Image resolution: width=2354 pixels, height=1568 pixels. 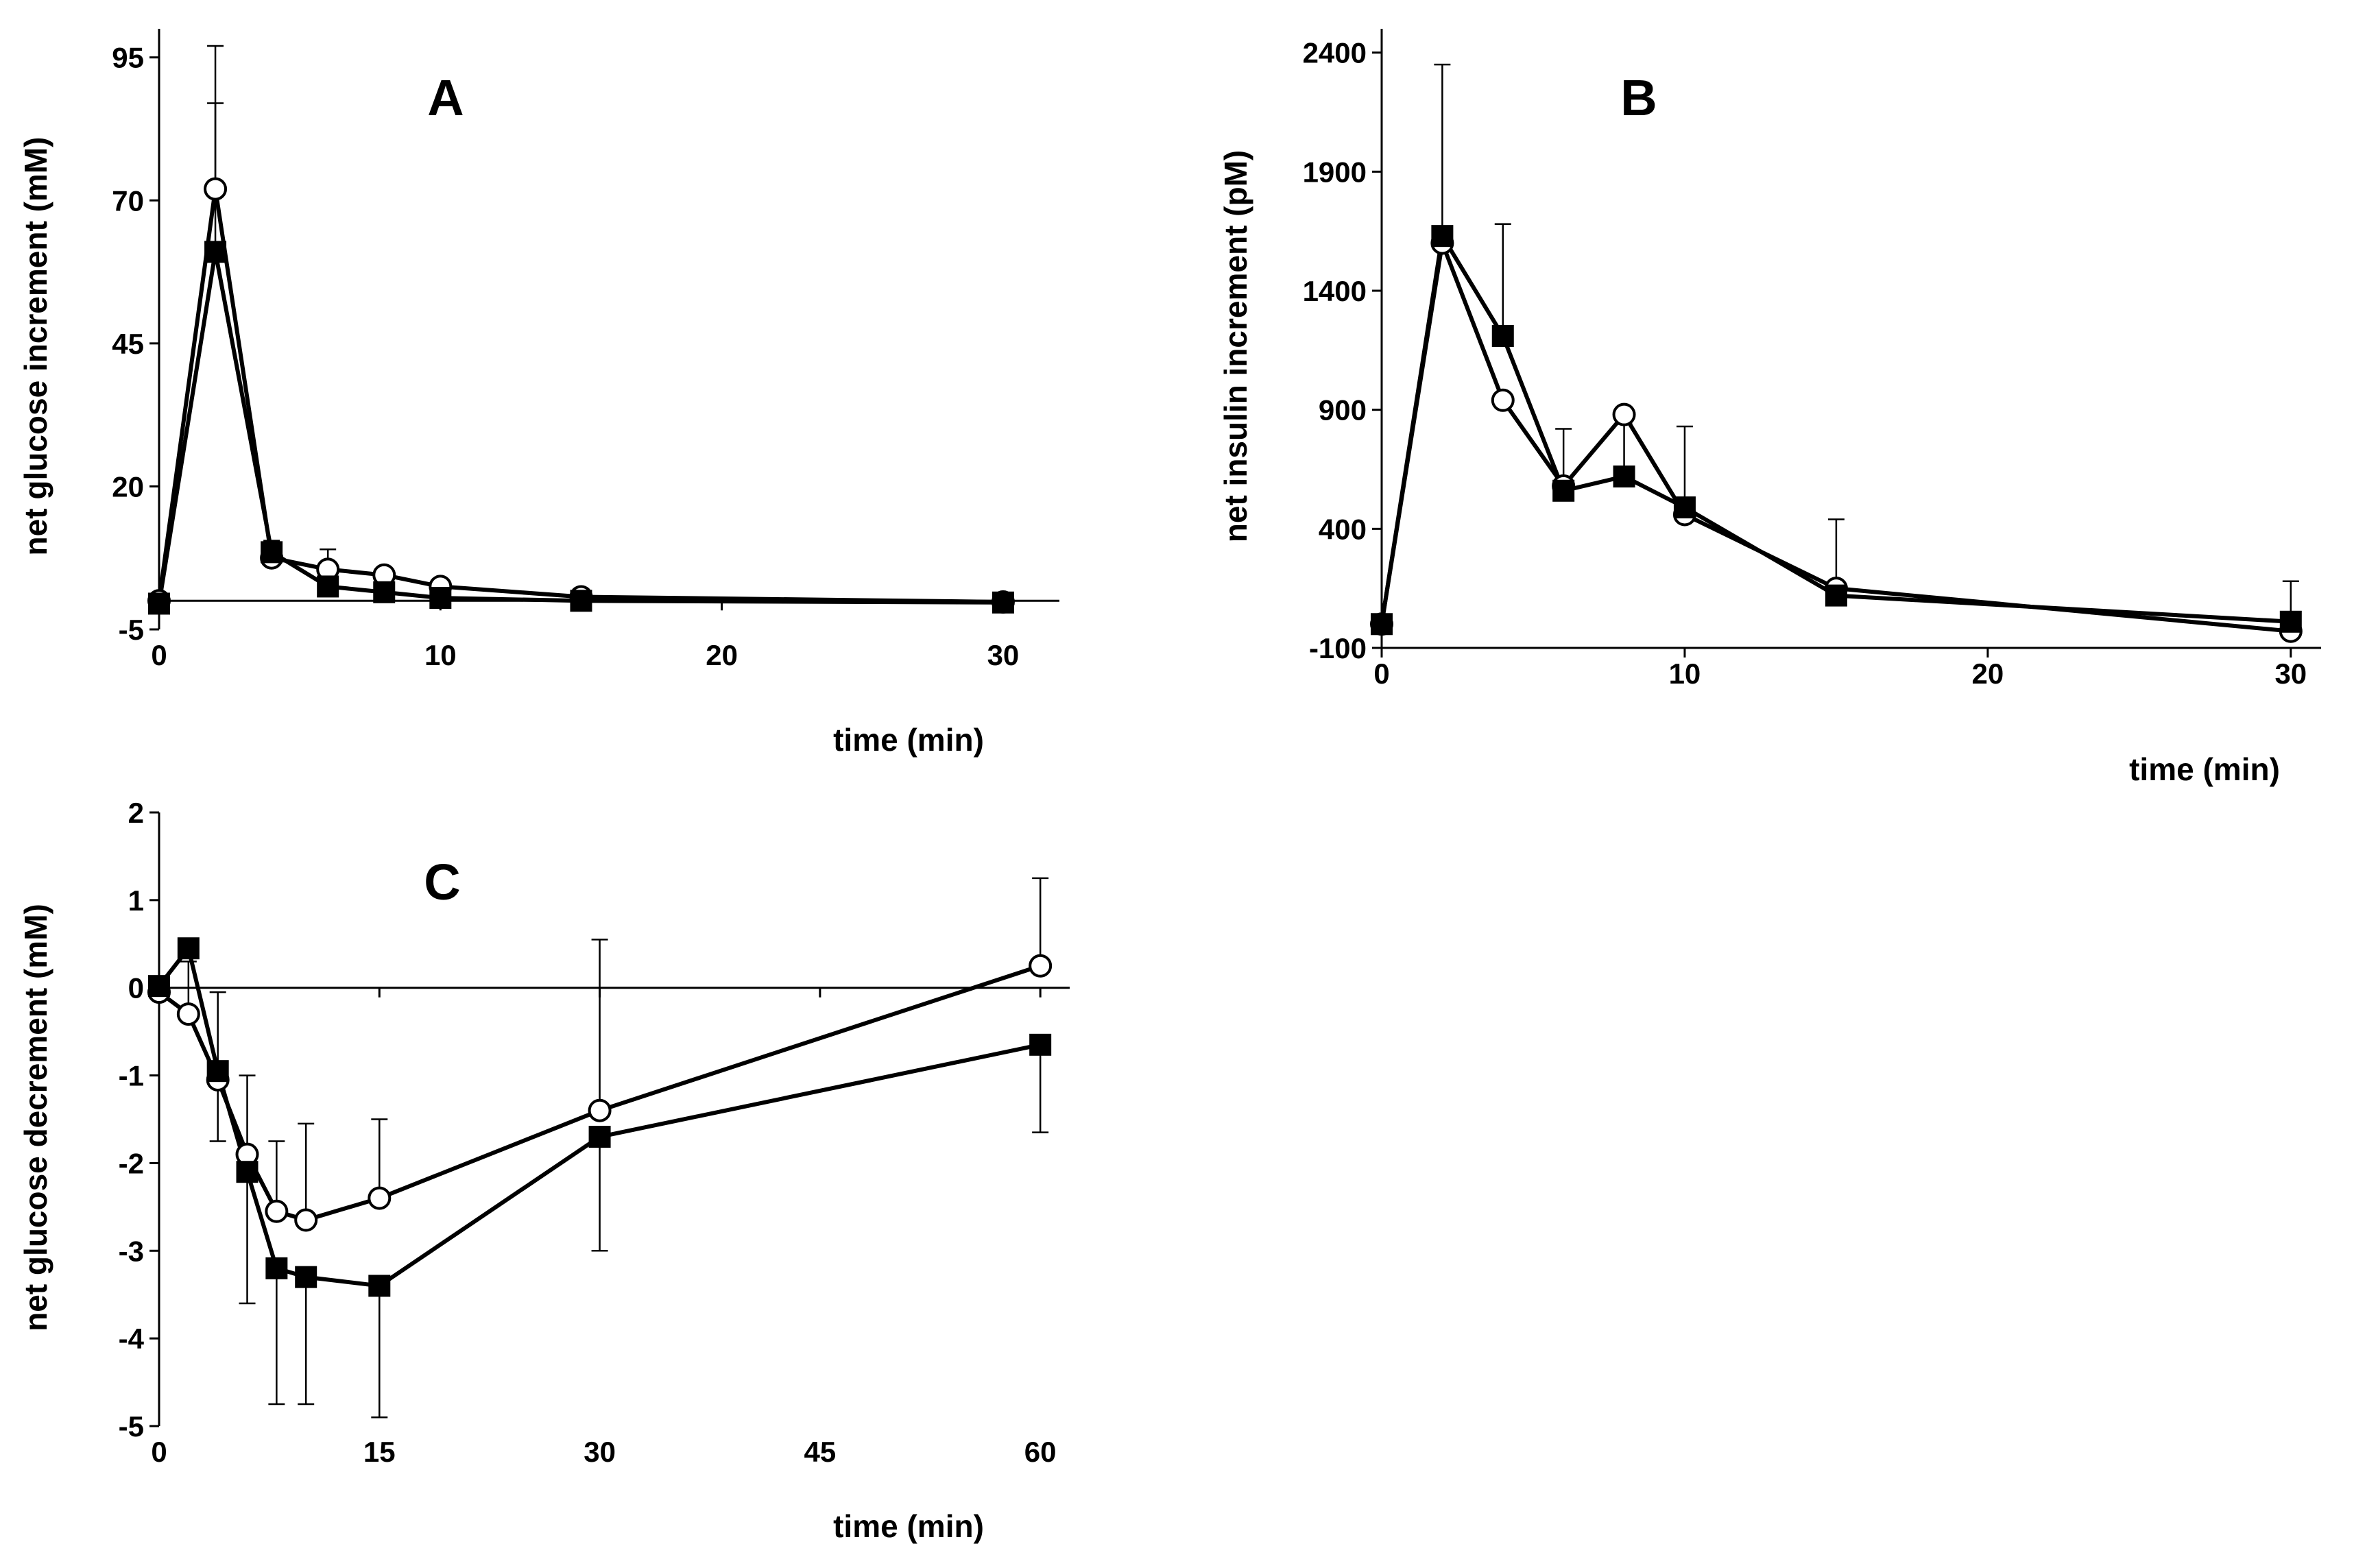 What do you see at coordinates (2204, 769) in the screenshot?
I see `panel-b-x-axis-label: time (min)` at bounding box center [2204, 769].